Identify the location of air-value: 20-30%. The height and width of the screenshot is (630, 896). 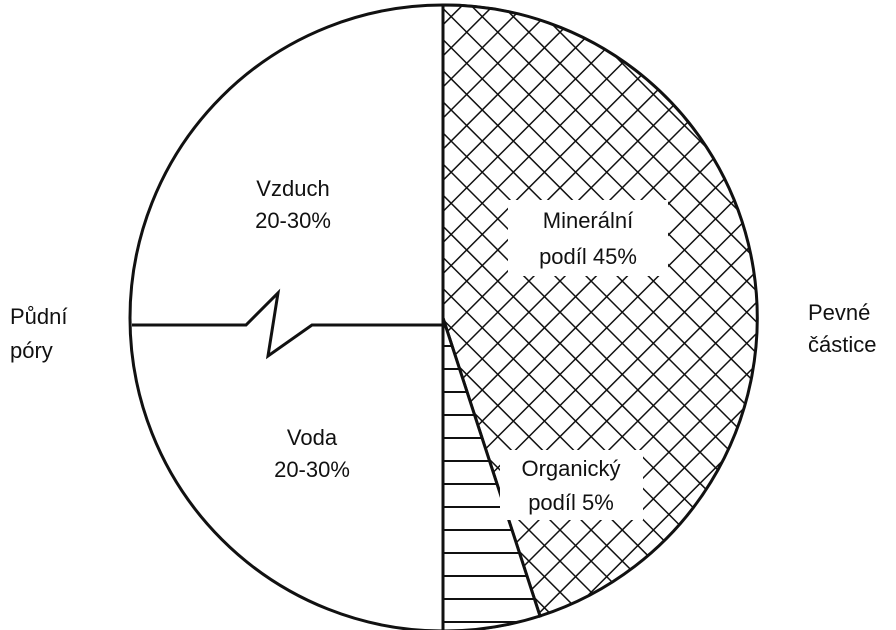
(293, 220).